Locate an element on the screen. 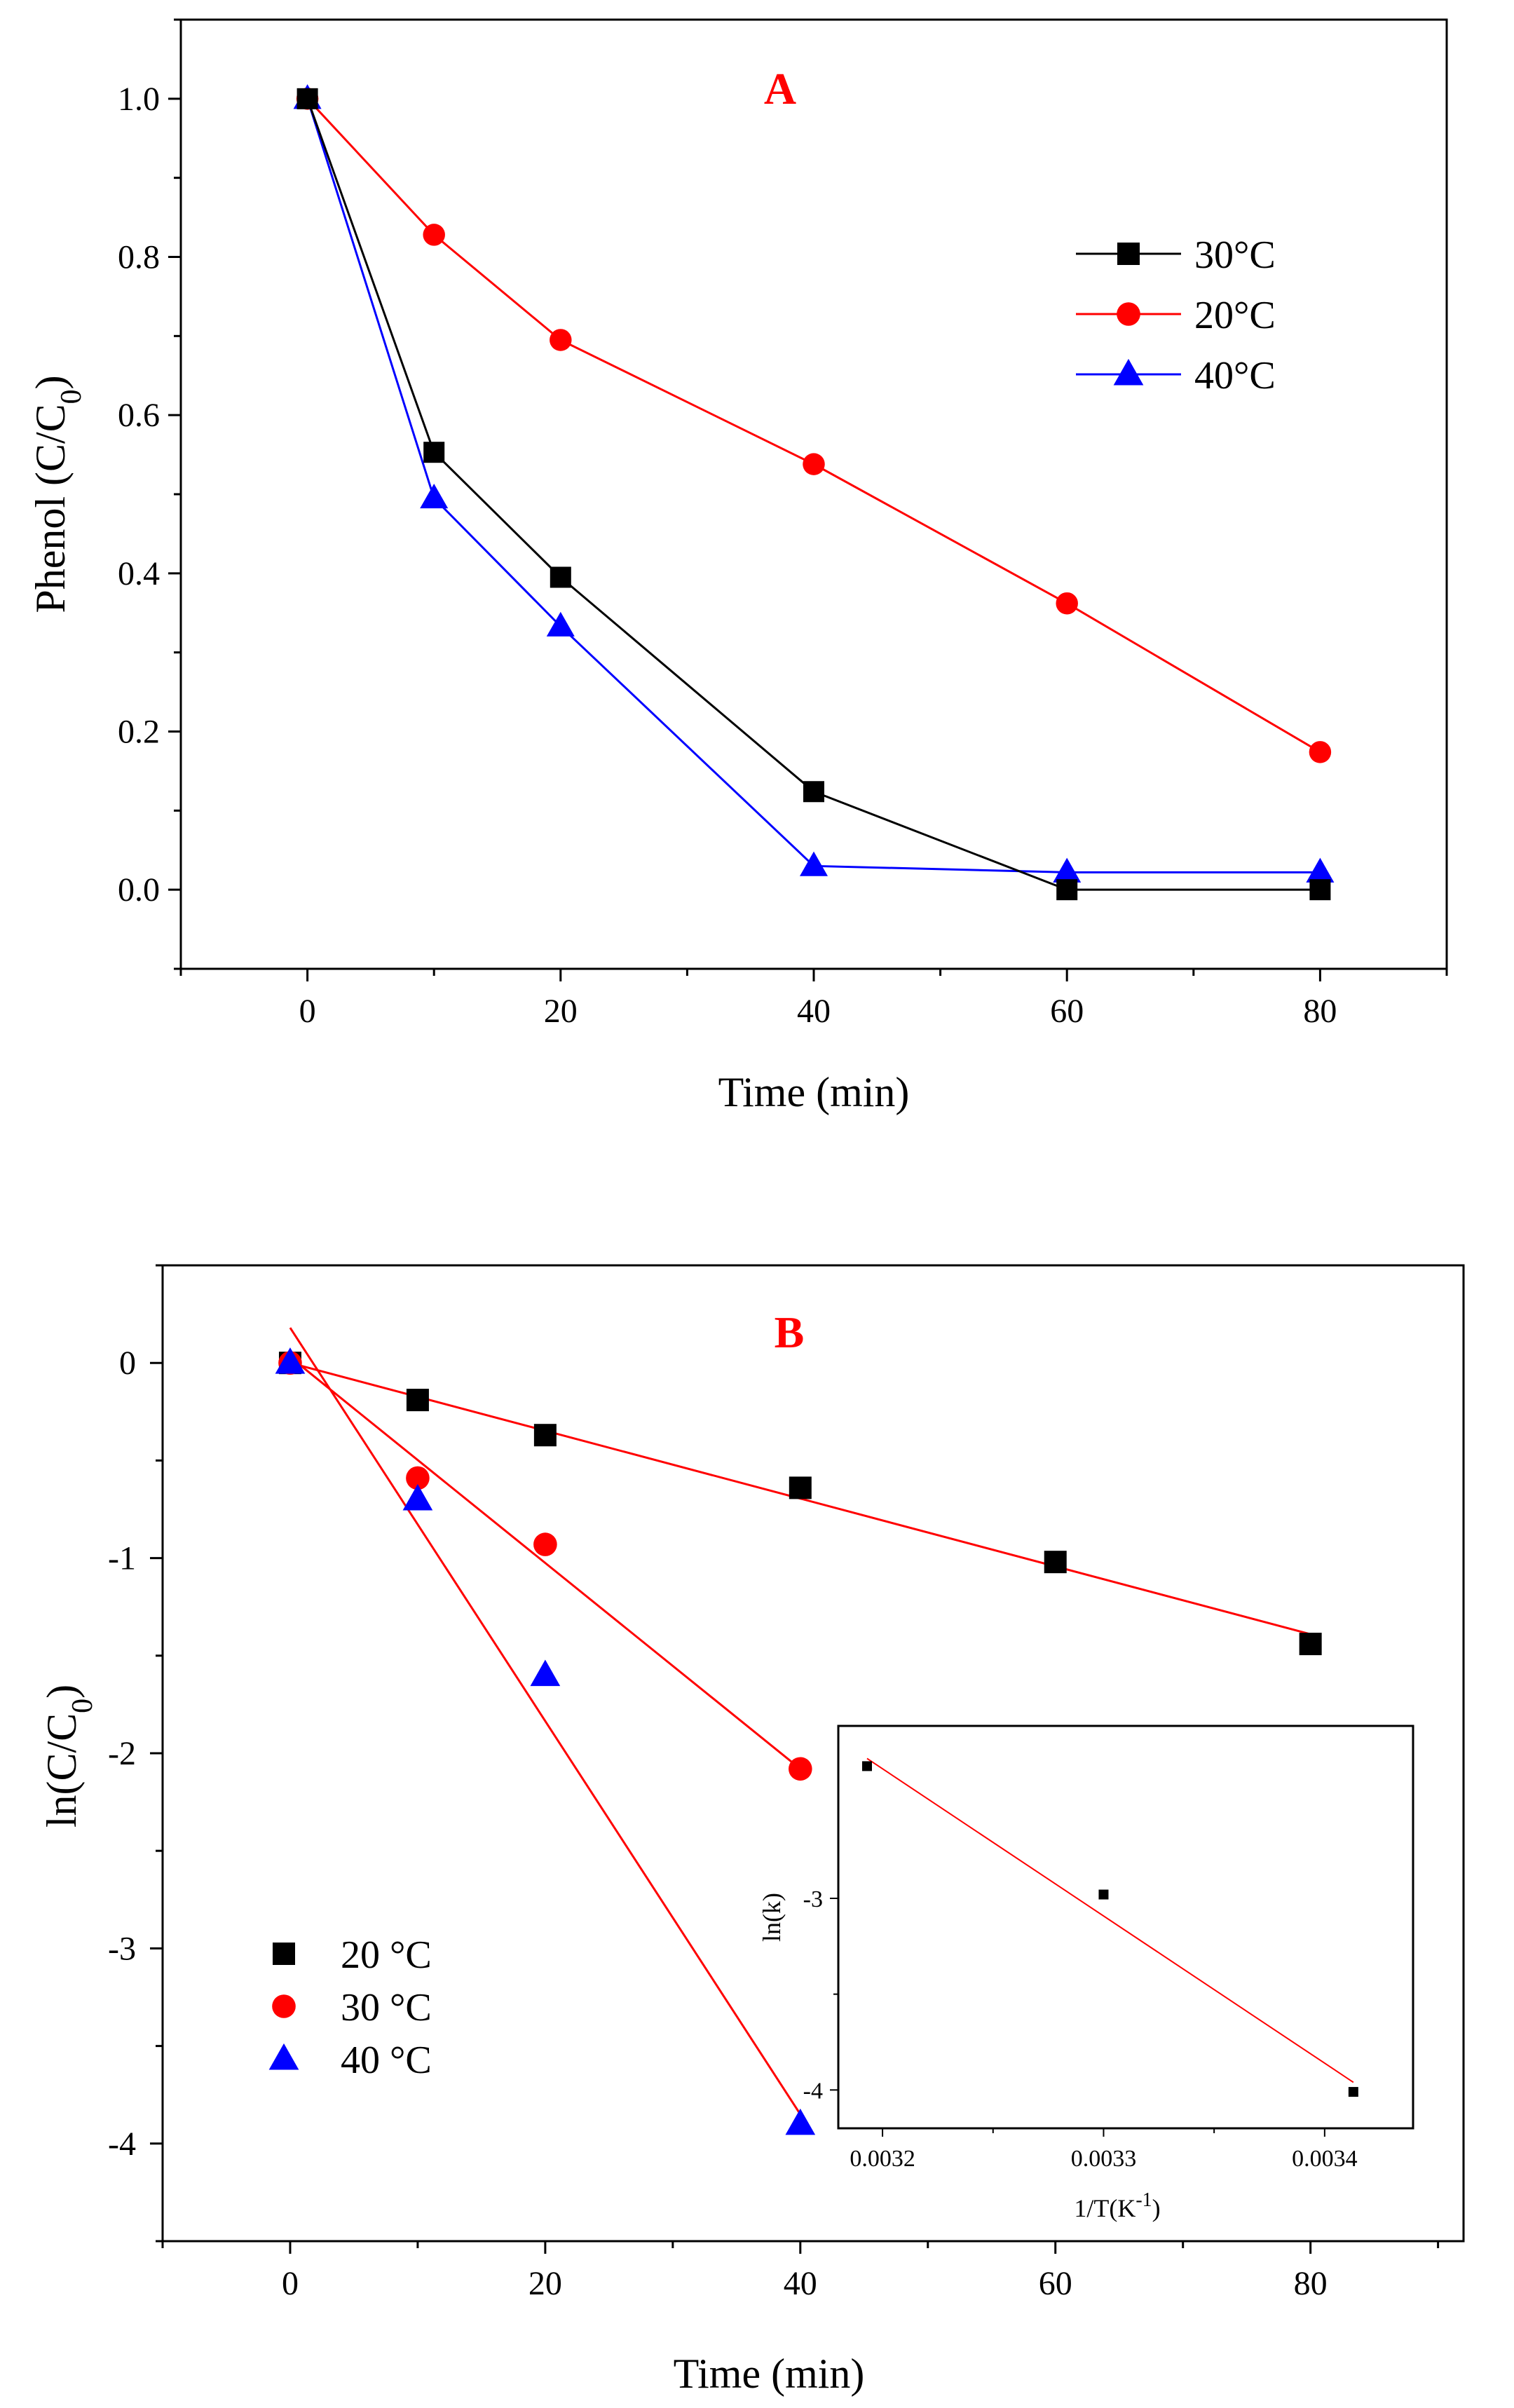  inset-fit-line is located at coordinates (1110, 1920).